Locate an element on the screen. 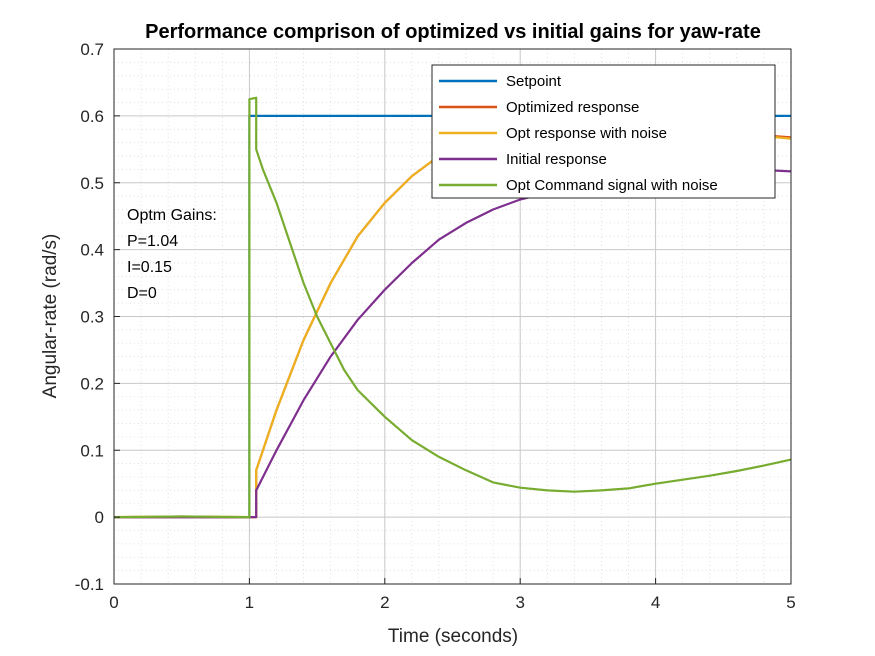 The image size is (875, 656). y-tick-label: 0.5 is located at coordinates (92, 183).